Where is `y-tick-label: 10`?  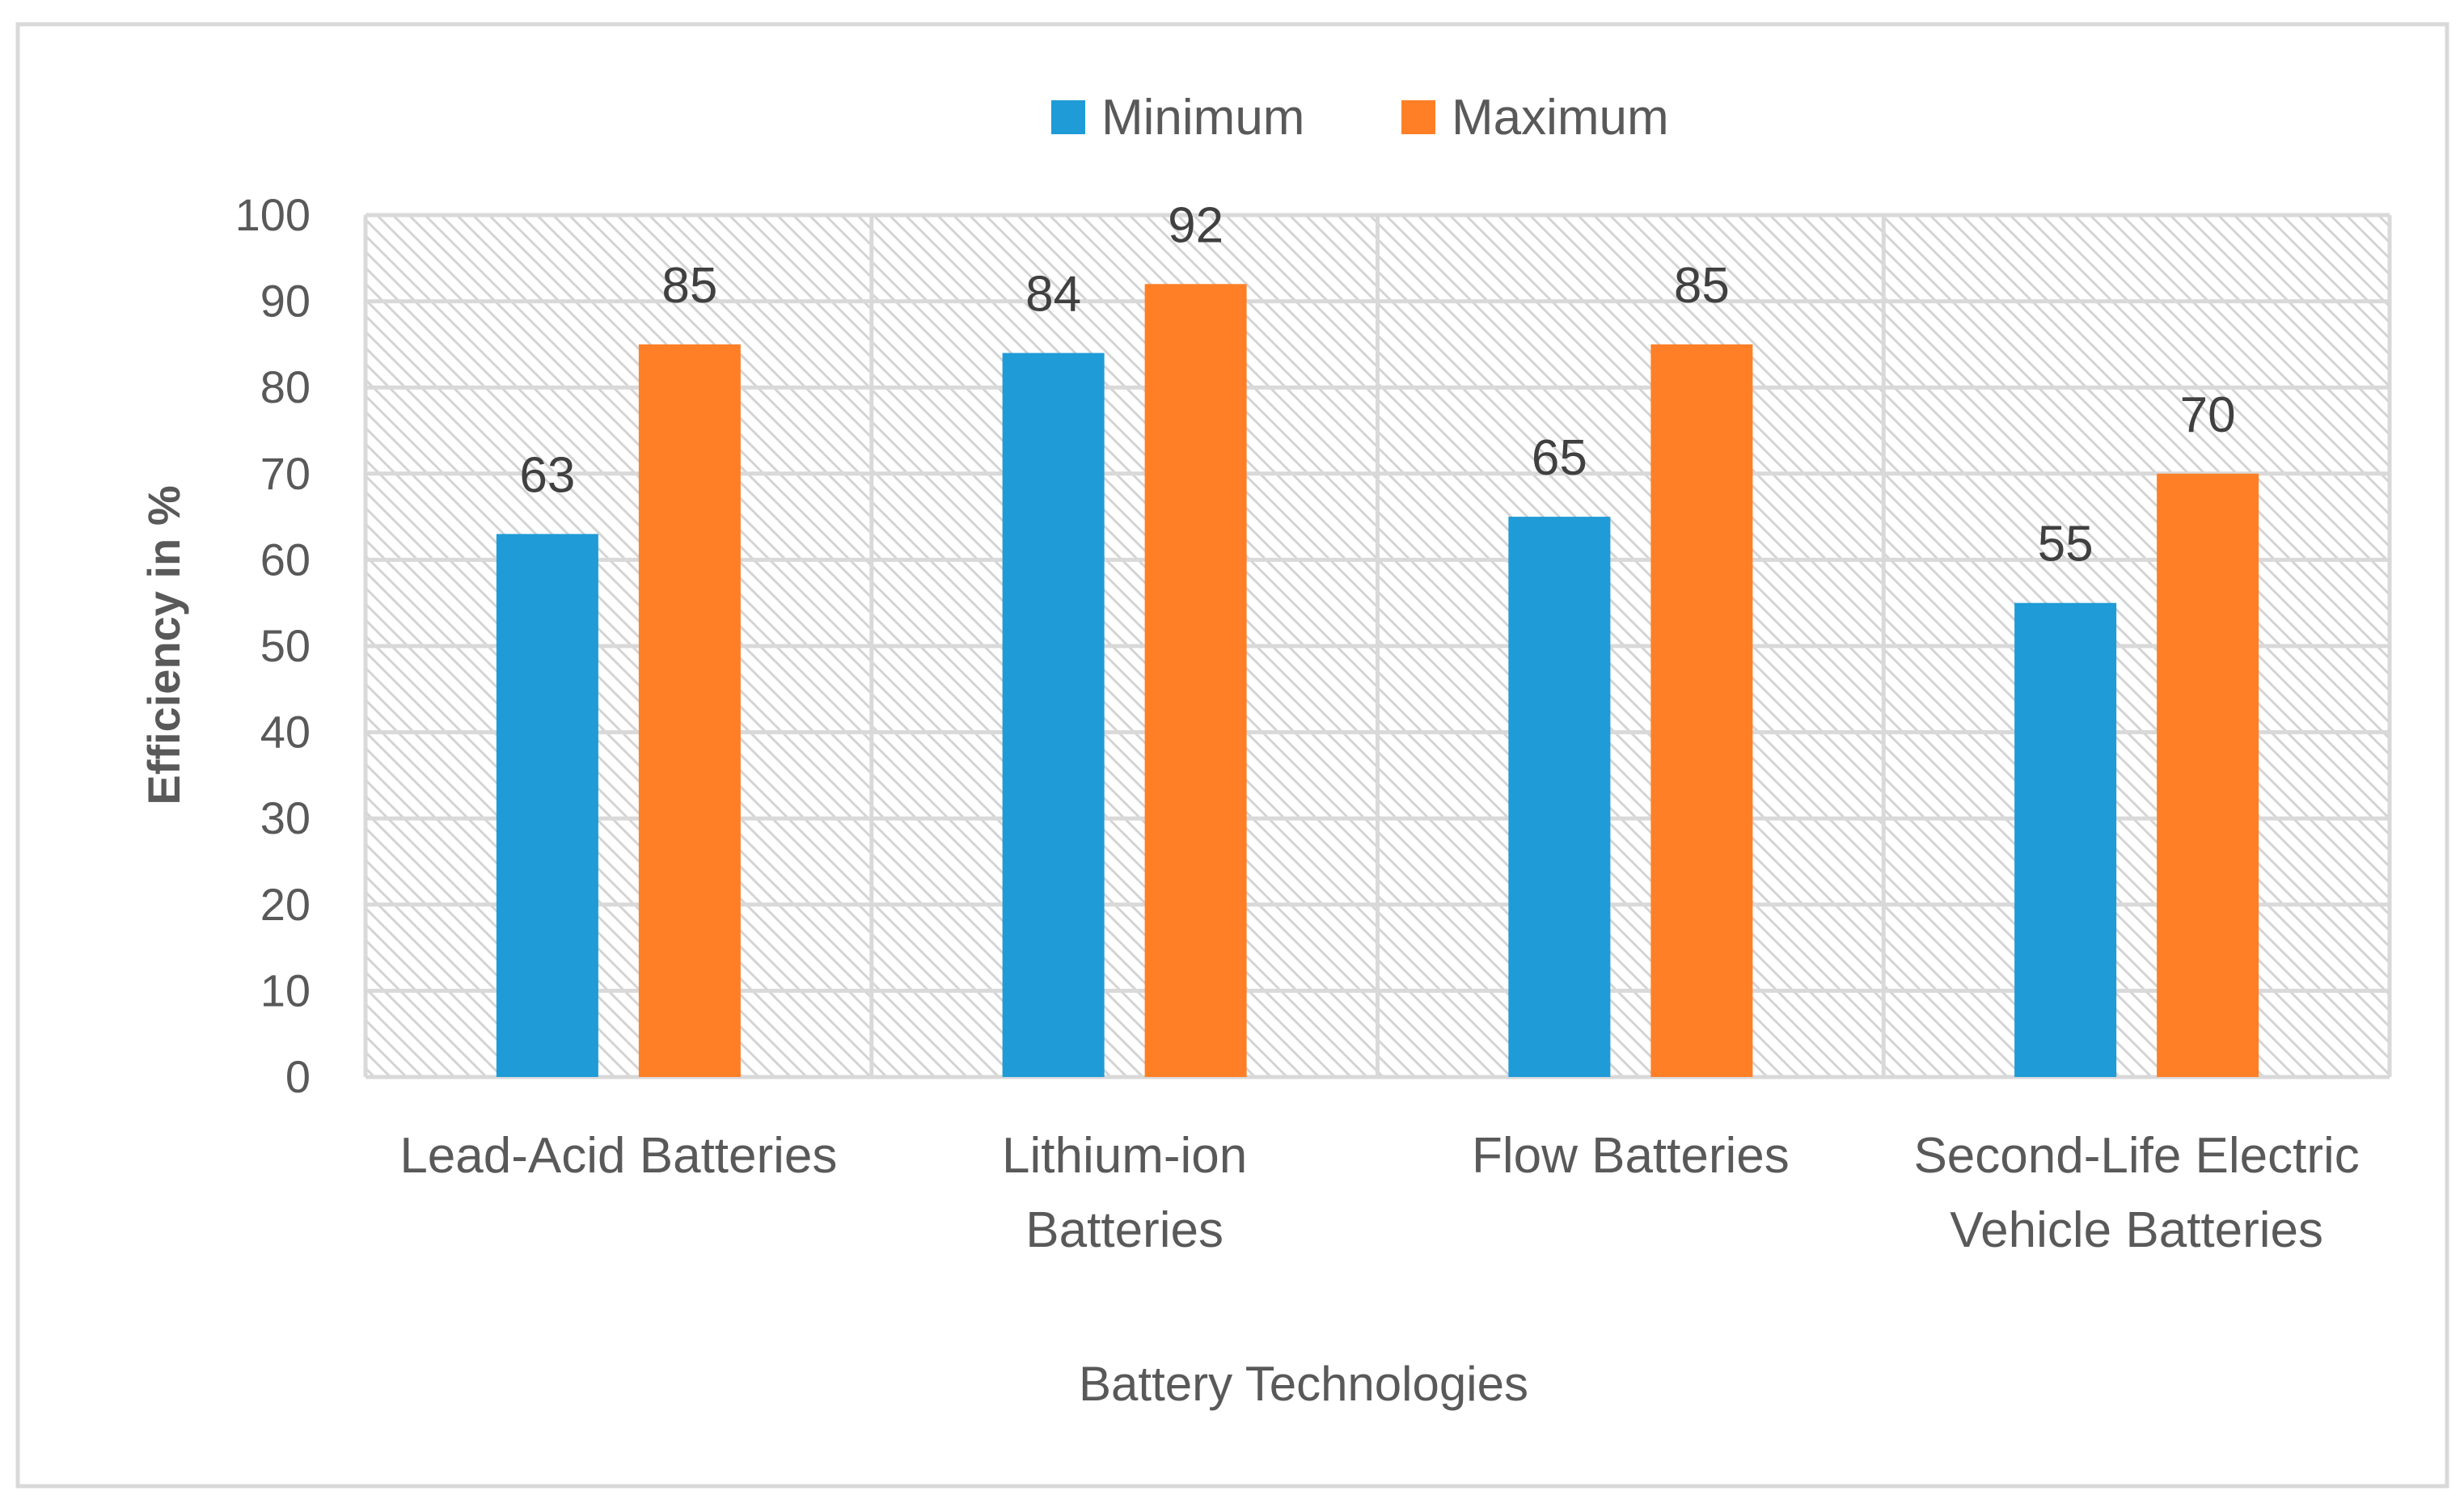
y-tick-label: 10 is located at coordinates (285, 990).